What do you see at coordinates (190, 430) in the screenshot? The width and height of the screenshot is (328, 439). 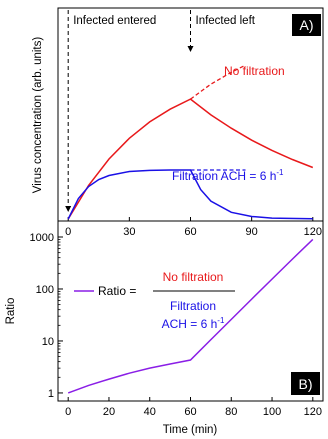 I see `panel-b-xlabel: Time (min)` at bounding box center [190, 430].